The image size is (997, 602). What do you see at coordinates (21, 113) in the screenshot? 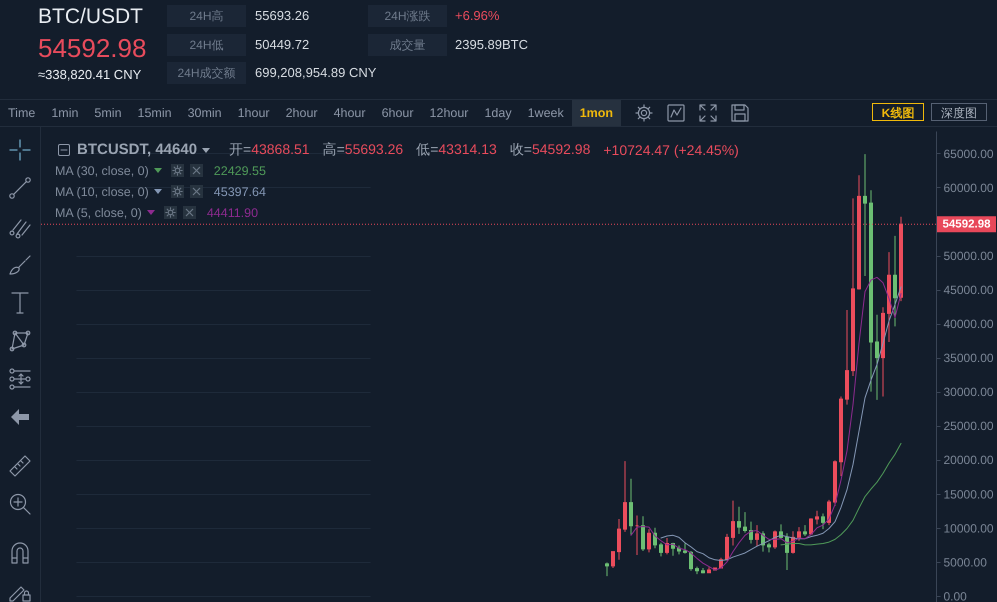
I see `text: Time` at bounding box center [21, 113].